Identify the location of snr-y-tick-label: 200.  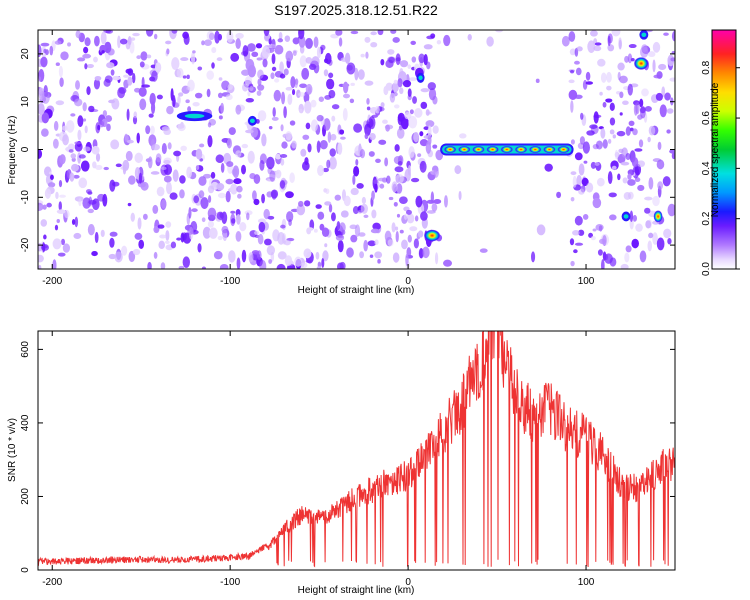
(25, 496).